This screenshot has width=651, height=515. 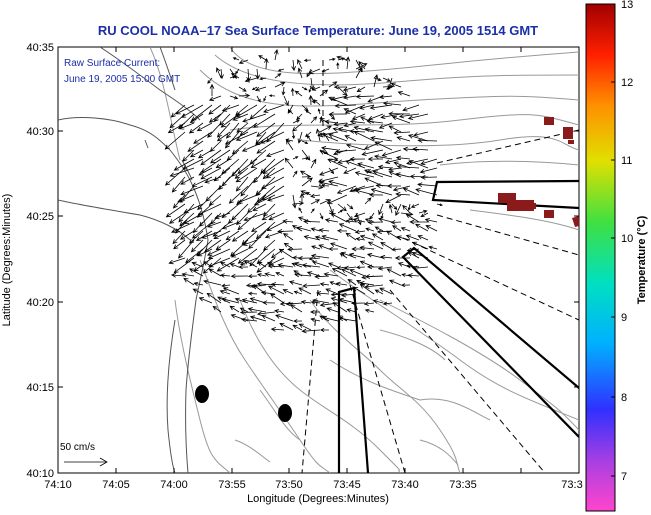 What do you see at coordinates (40, 217) in the screenshot?
I see `y-tick-label: 40:25` at bounding box center [40, 217].